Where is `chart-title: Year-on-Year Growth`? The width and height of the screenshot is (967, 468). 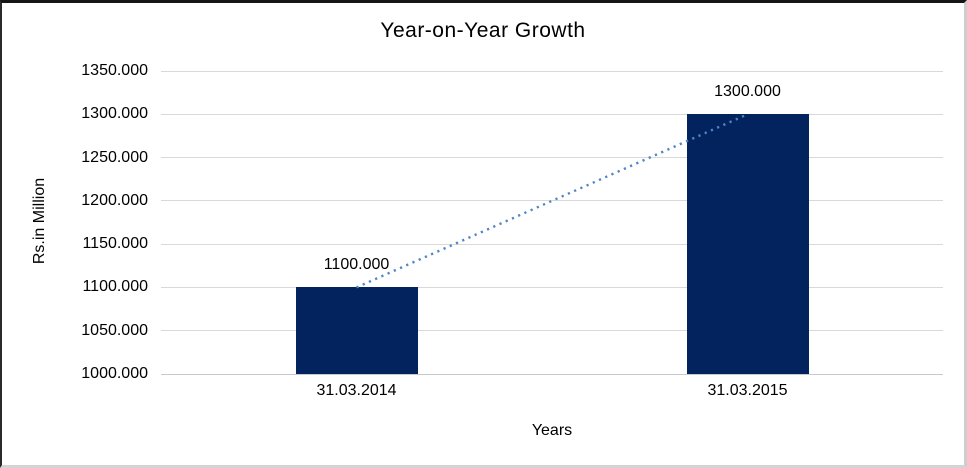
chart-title: Year-on-Year Growth is located at coordinates (483, 30).